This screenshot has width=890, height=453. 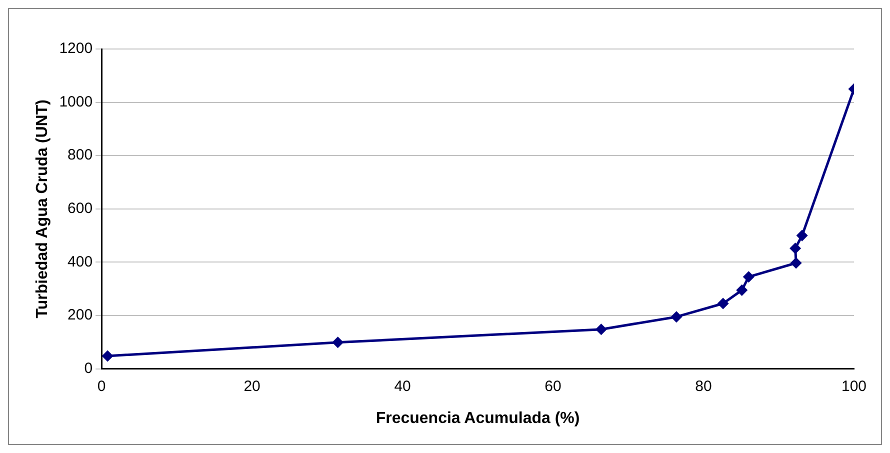 I want to click on x-tick-label: 60, so click(x=553, y=386).